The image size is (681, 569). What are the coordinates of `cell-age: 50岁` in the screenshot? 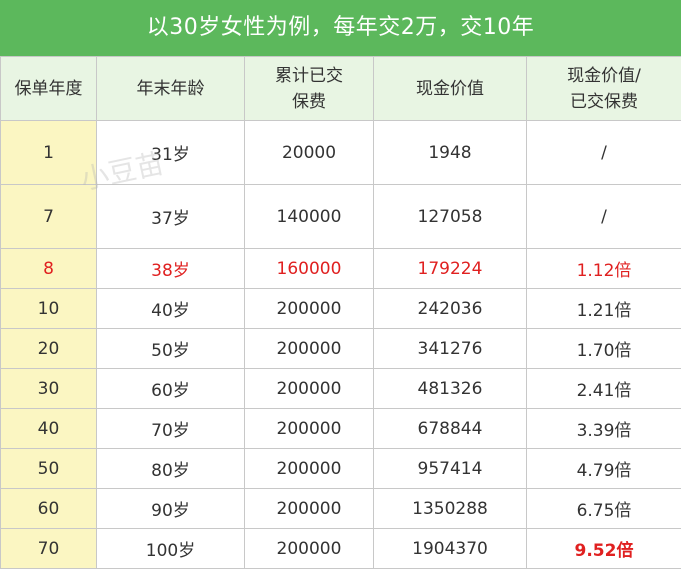 It's located at (170, 348).